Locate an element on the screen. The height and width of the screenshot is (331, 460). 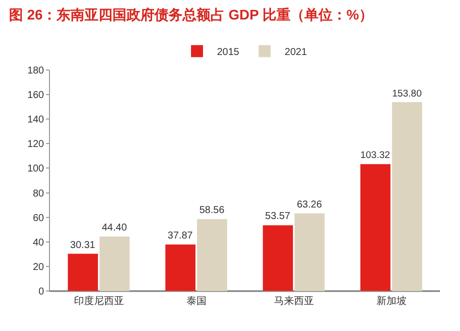
chart-title: 图 26：东南亚四国政府债务总额占 GDP 比重（单位：%） is located at coordinates (191, 14).